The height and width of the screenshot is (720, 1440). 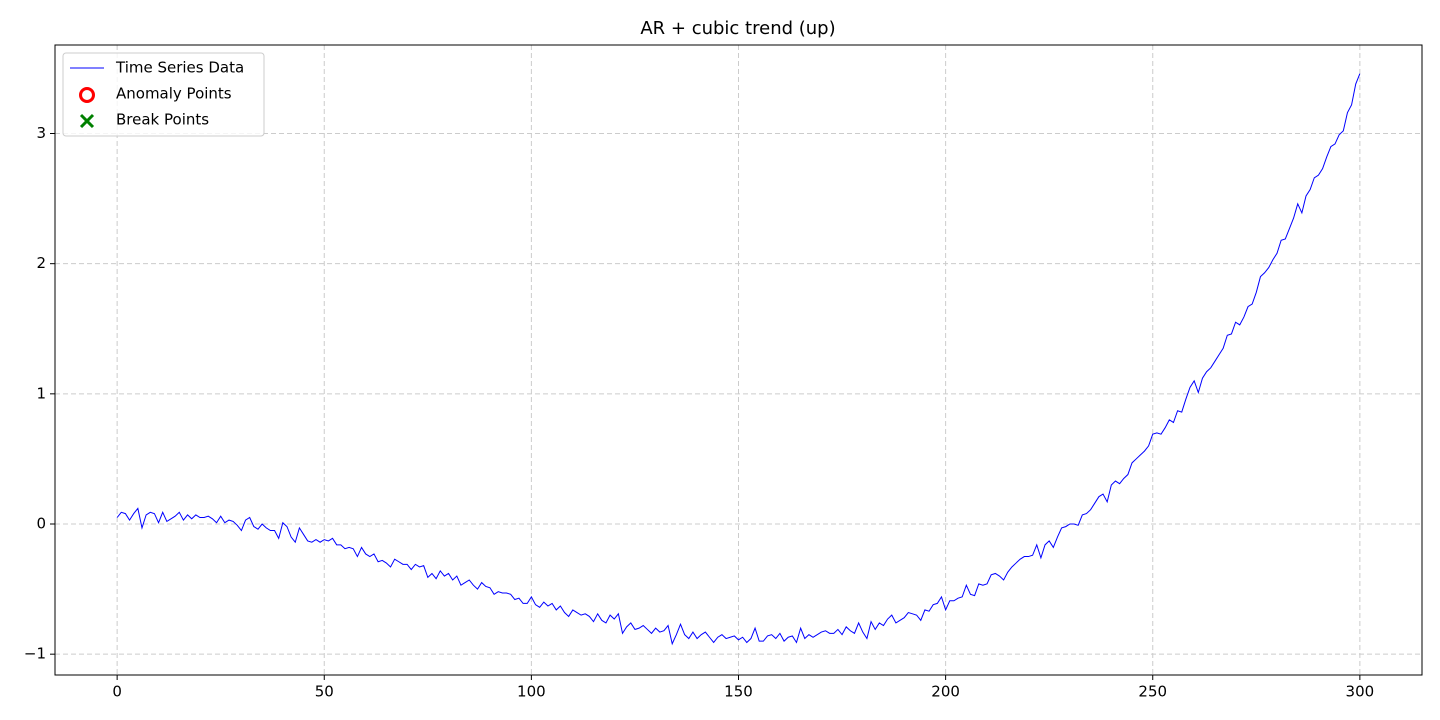 What do you see at coordinates (324, 692) in the screenshot?
I see `x-tick-label: 50` at bounding box center [324, 692].